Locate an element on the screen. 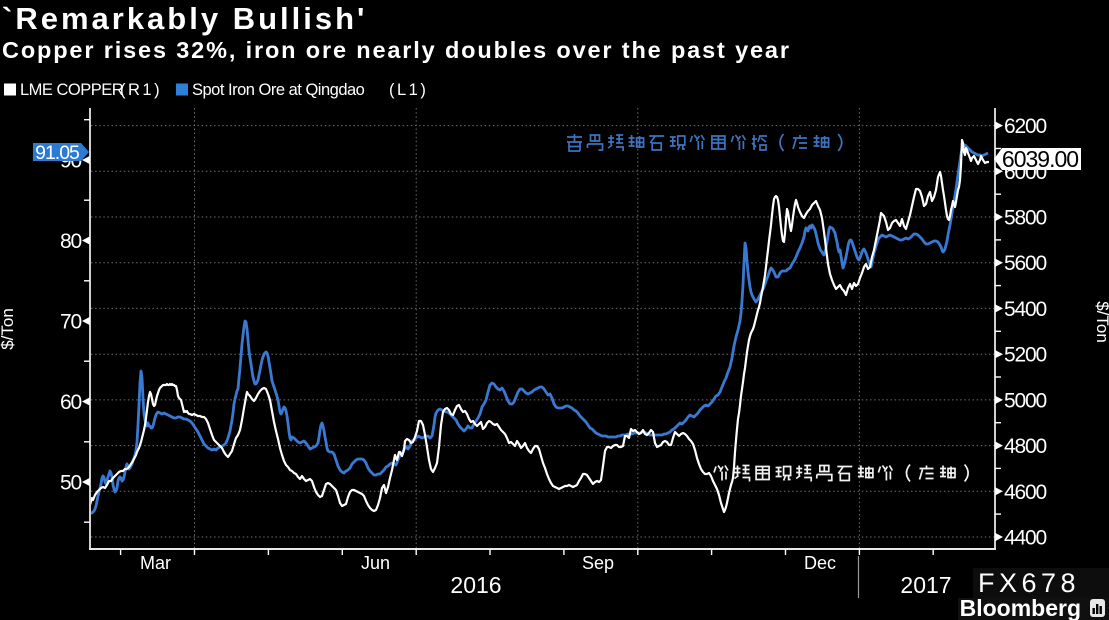  svg-text: 4800 is located at coordinates (1025, 446).